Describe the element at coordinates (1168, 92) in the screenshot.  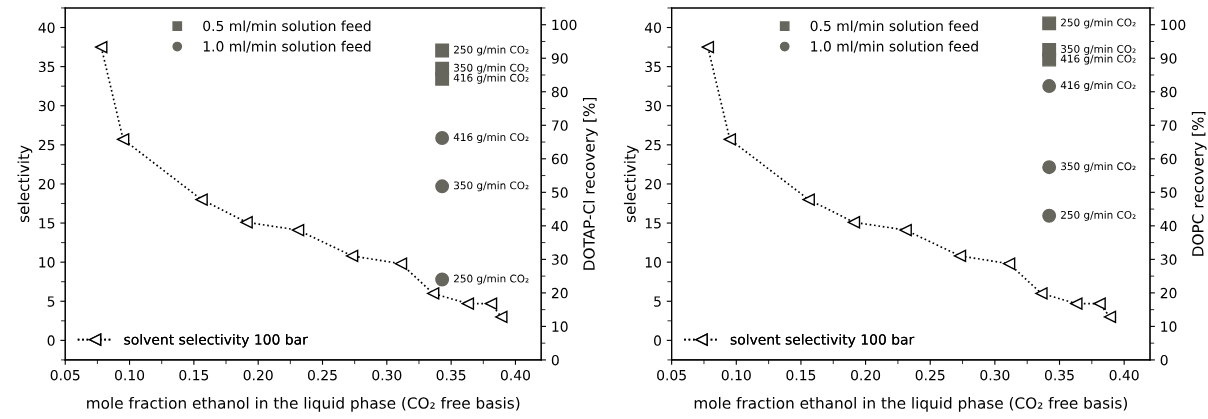
I see `y2-tick-label: 80` at that location.